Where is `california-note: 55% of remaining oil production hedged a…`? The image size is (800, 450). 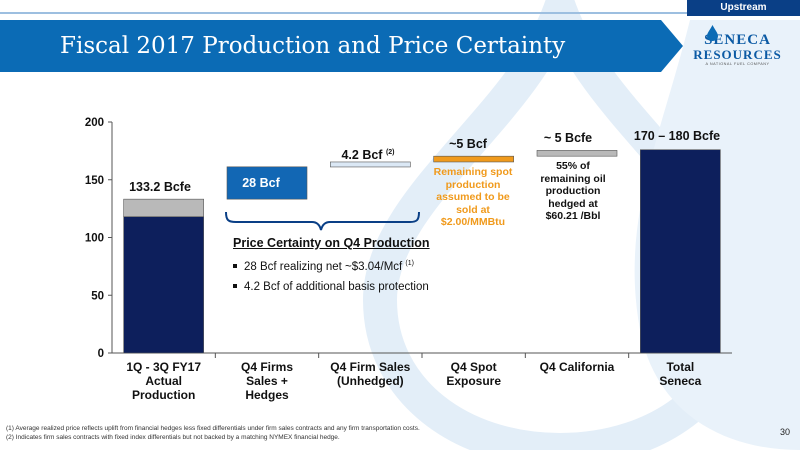 california-note: 55% of remaining oil production hedged a… is located at coordinates (573, 191).